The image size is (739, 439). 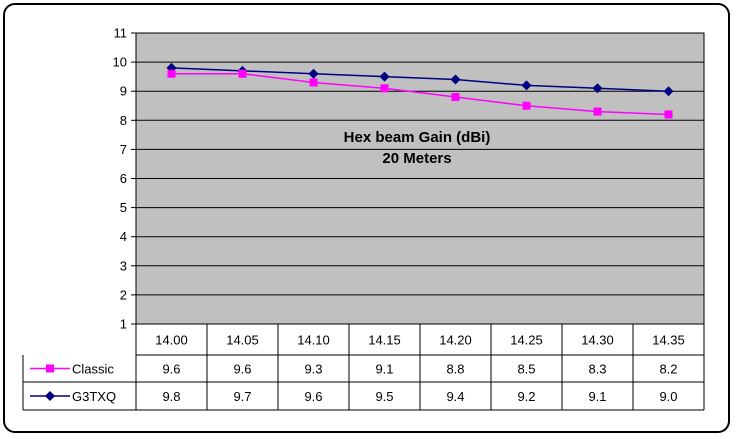 I want to click on data-label: 9.2, so click(x=526, y=396).